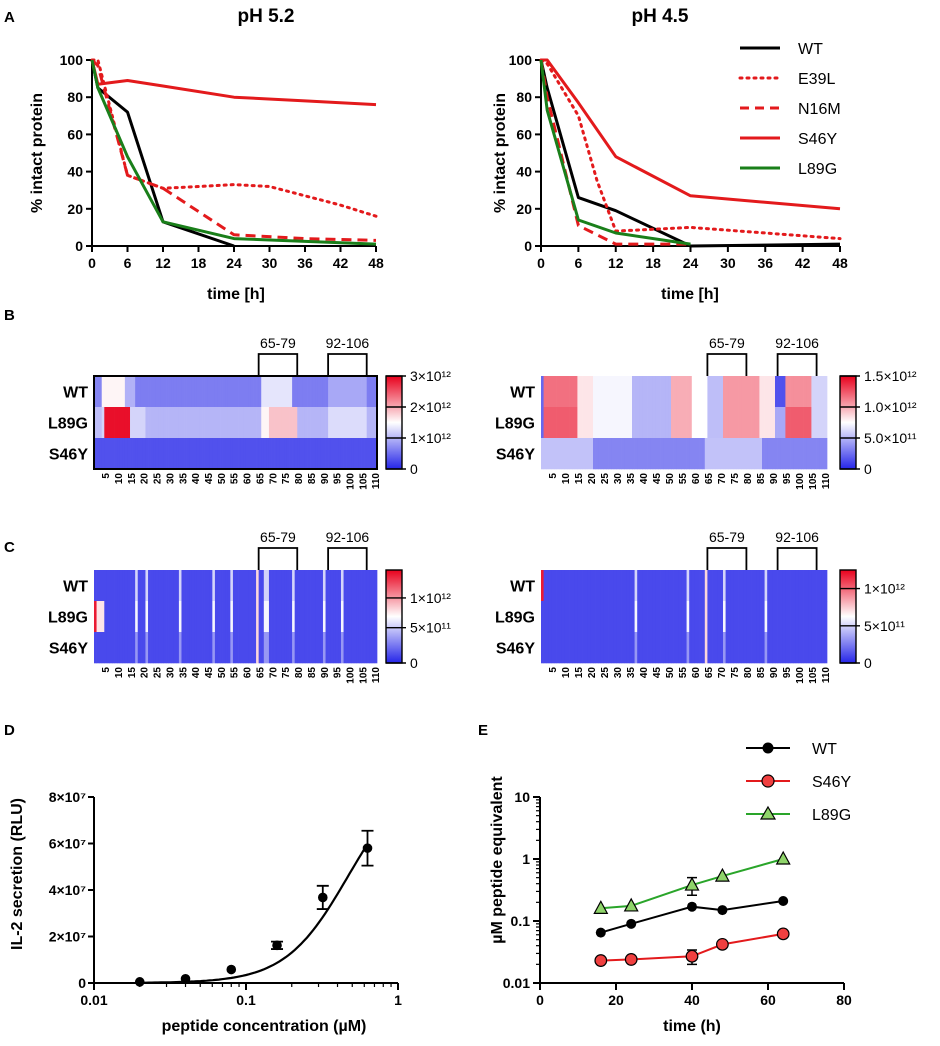 Image resolution: width=940 pixels, height=1046 pixels. Describe the element at coordinates (75, 209) in the screenshot. I see `chart-a1-ytick-label: 20` at that location.